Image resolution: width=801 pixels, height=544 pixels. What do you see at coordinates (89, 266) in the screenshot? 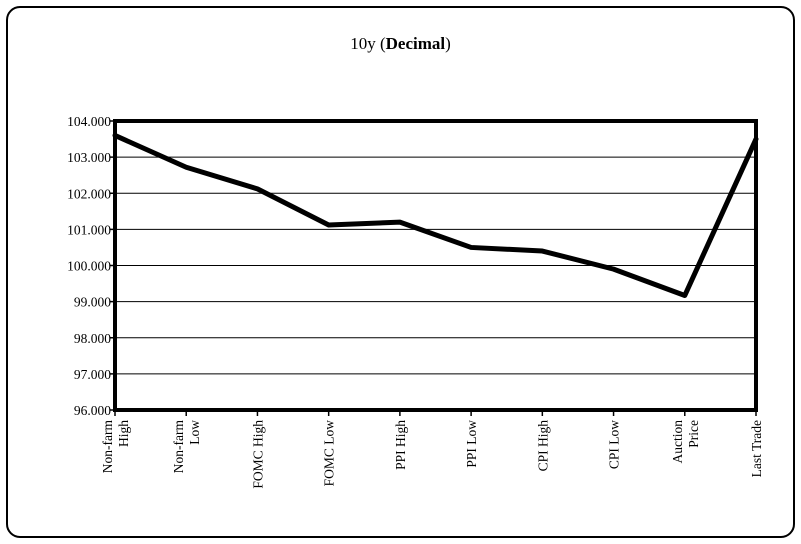
I see `y-tick-label: 100.000` at bounding box center [89, 266].